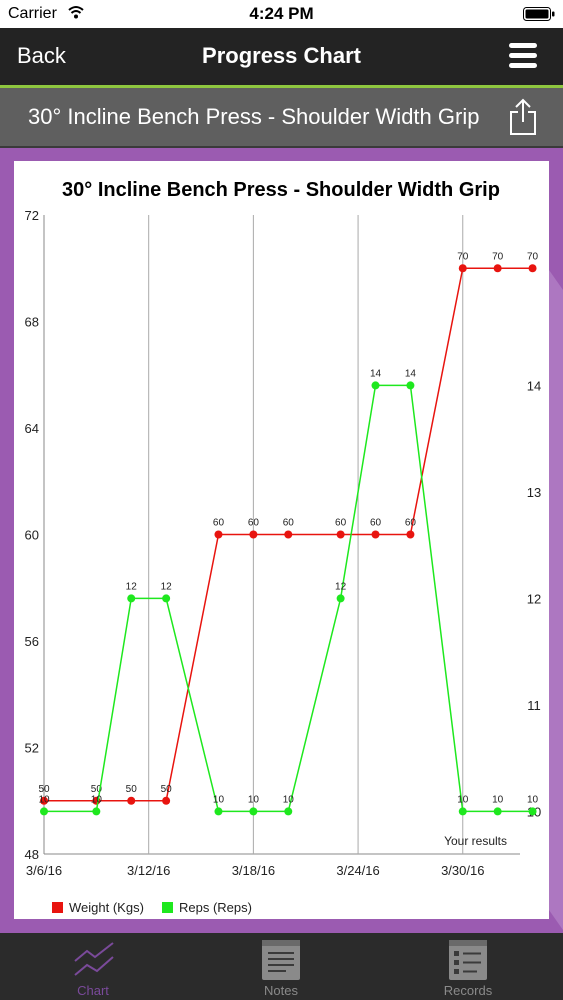 Image resolution: width=563 pixels, height=1000 pixels. I want to click on tab-label: Chart, so click(93, 990).